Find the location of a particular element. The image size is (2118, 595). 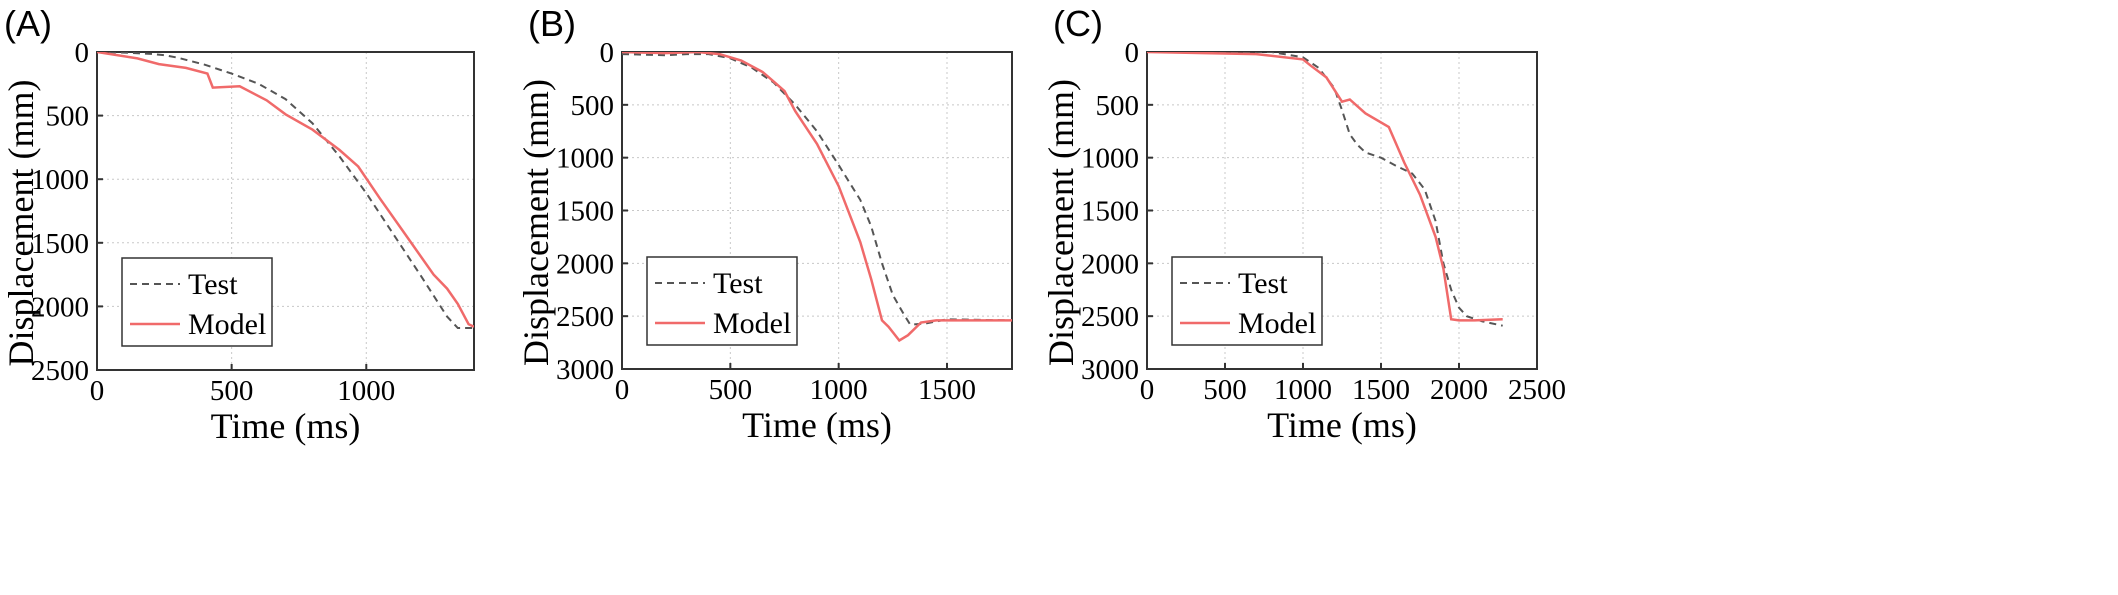

x-tick-label: 2000 is located at coordinates (1459, 390).